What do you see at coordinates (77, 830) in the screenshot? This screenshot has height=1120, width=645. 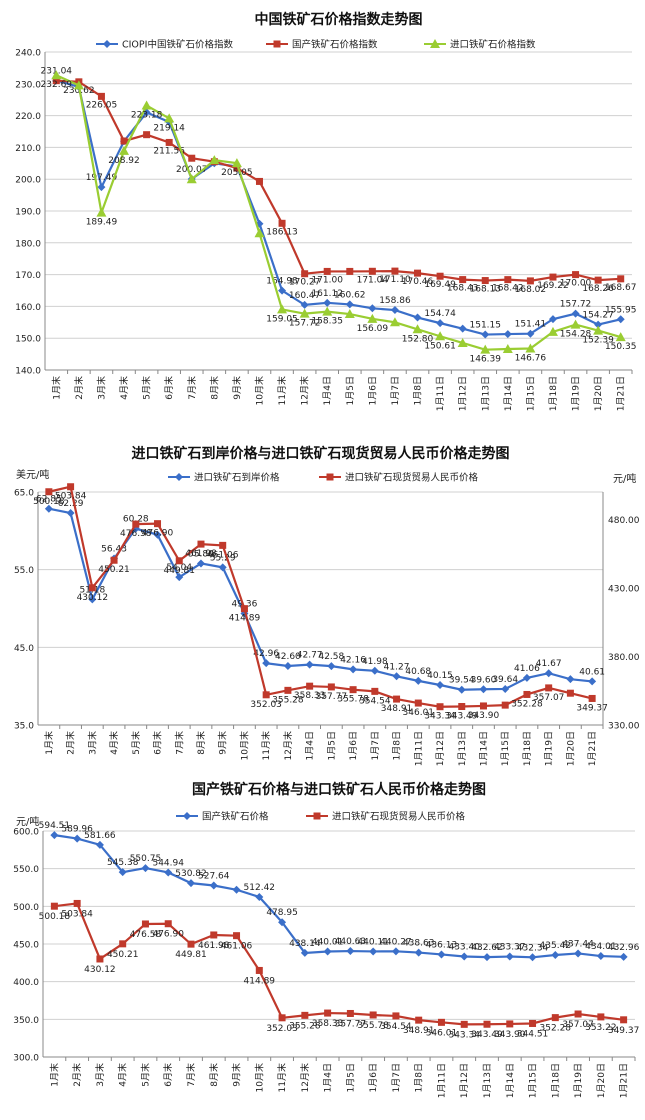 I see `data-label: 589.96` at bounding box center [77, 830].